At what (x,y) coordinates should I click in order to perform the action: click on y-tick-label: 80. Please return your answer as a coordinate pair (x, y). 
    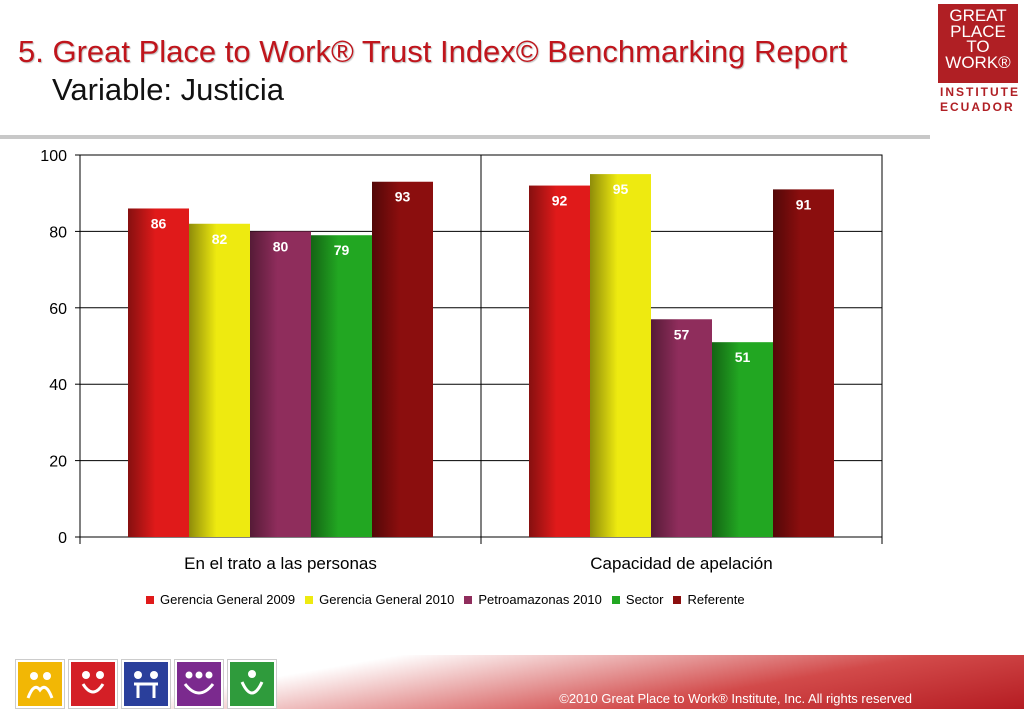
    Looking at the image, I should click on (58, 232).